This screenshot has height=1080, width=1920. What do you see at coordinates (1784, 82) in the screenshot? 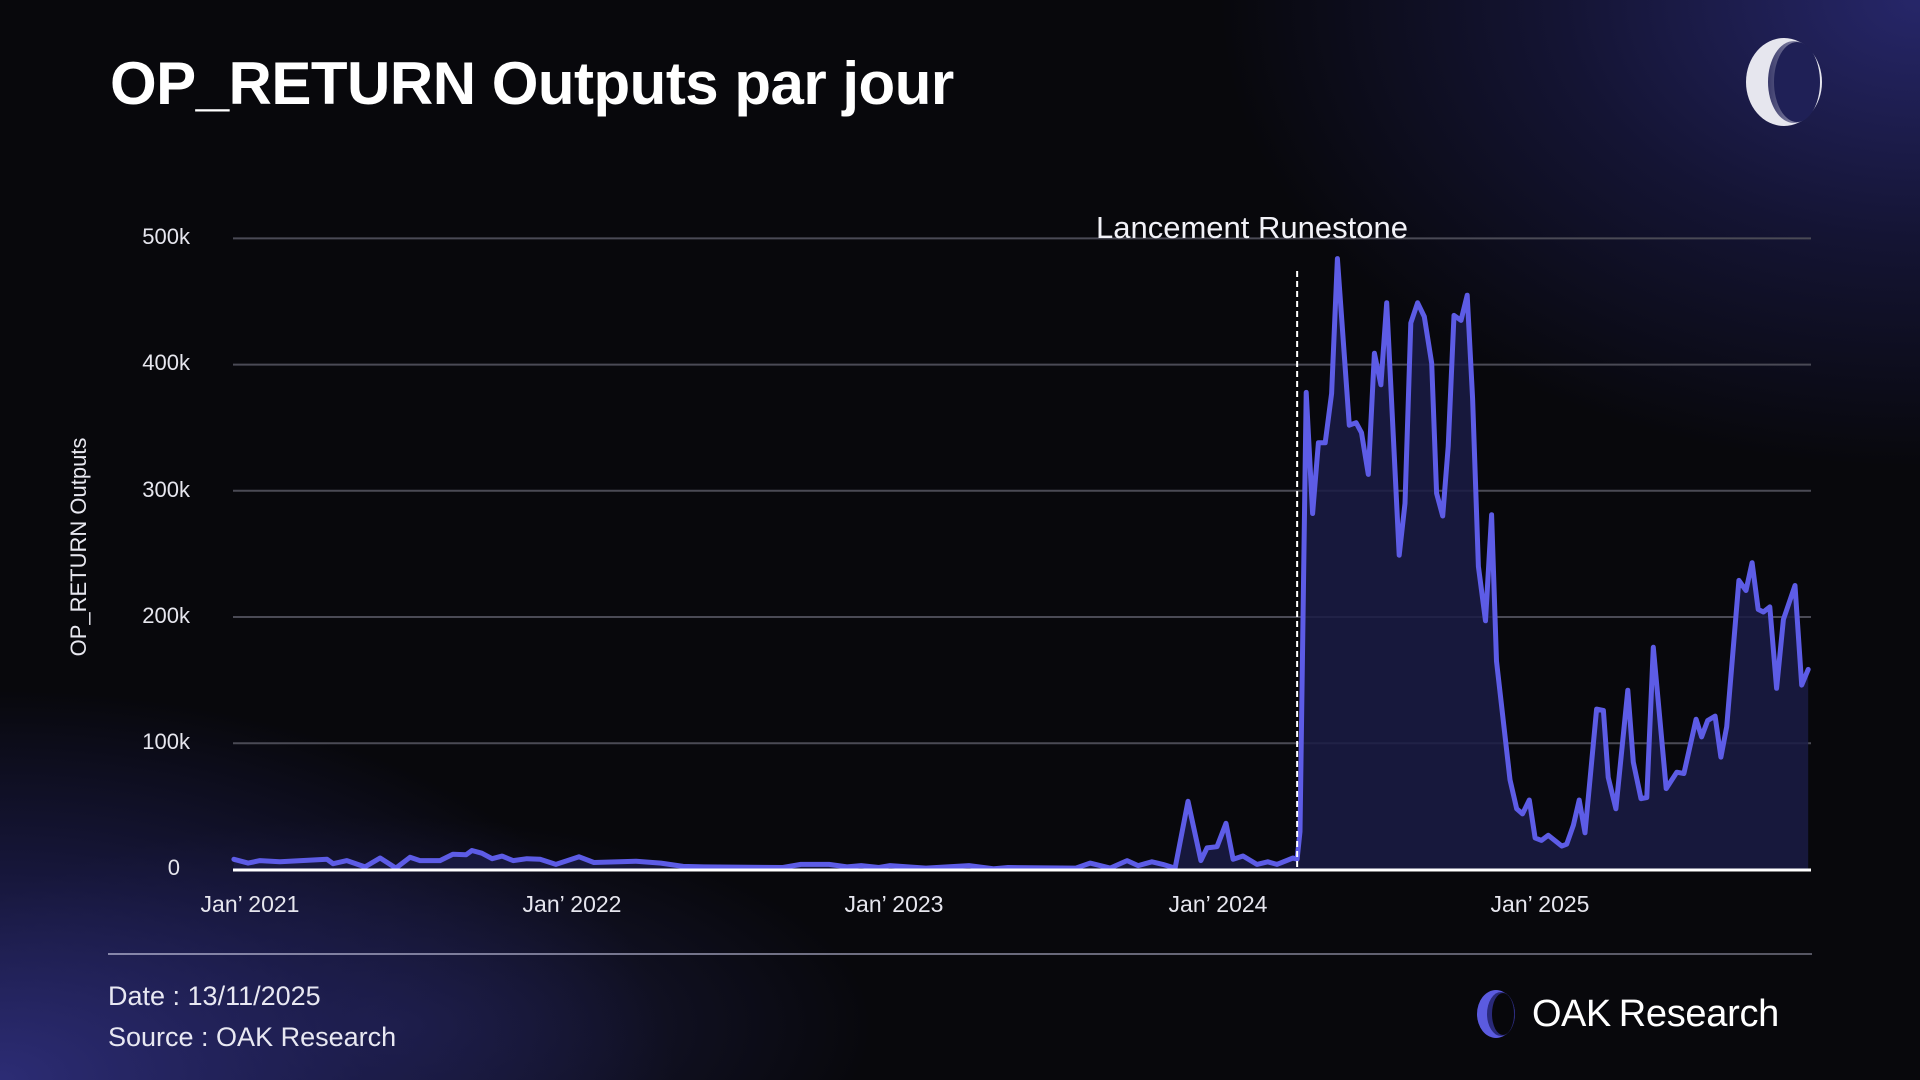
I see `oak-ring-logo-icon` at bounding box center [1784, 82].